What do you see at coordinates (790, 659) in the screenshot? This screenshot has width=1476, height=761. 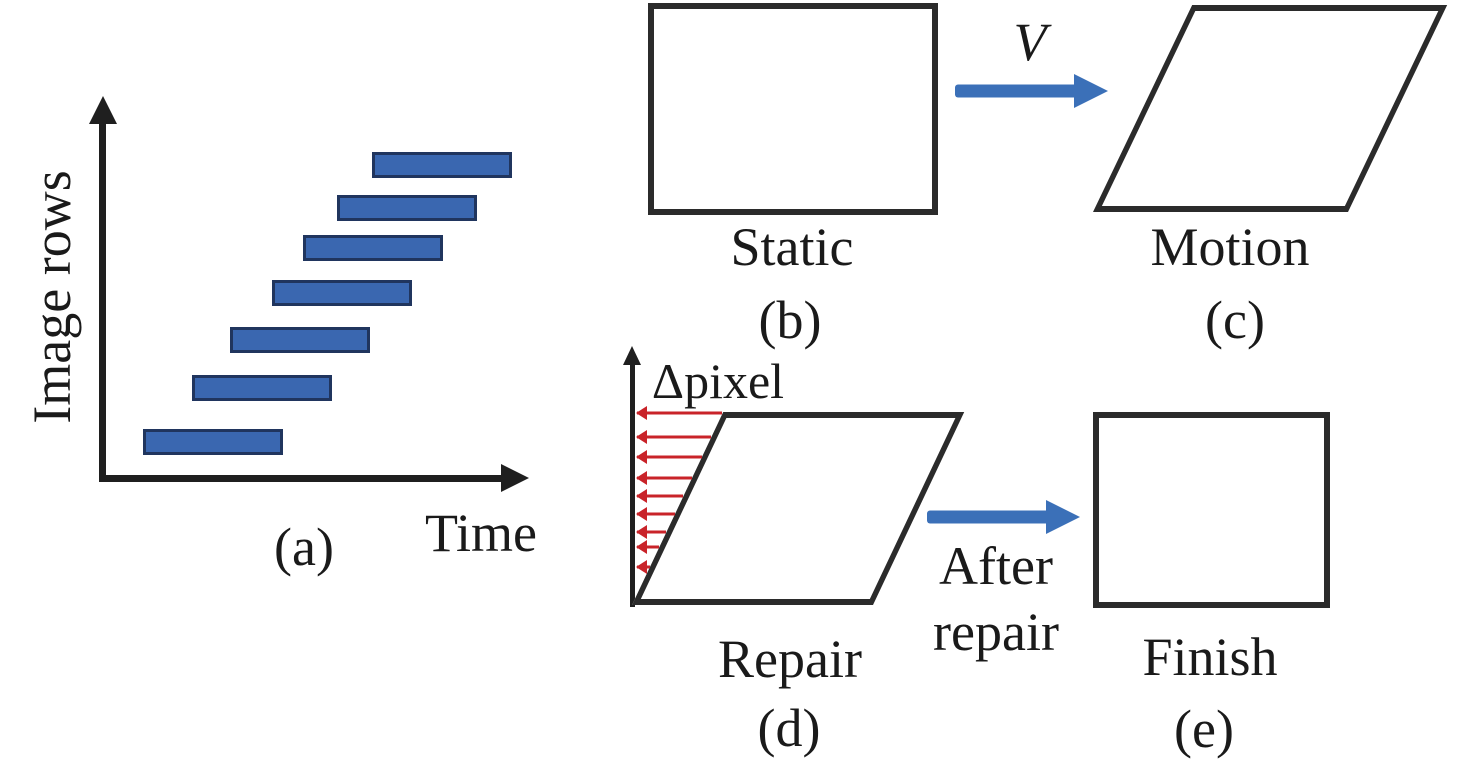 I see `panel-d-label: Repair` at bounding box center [790, 659].